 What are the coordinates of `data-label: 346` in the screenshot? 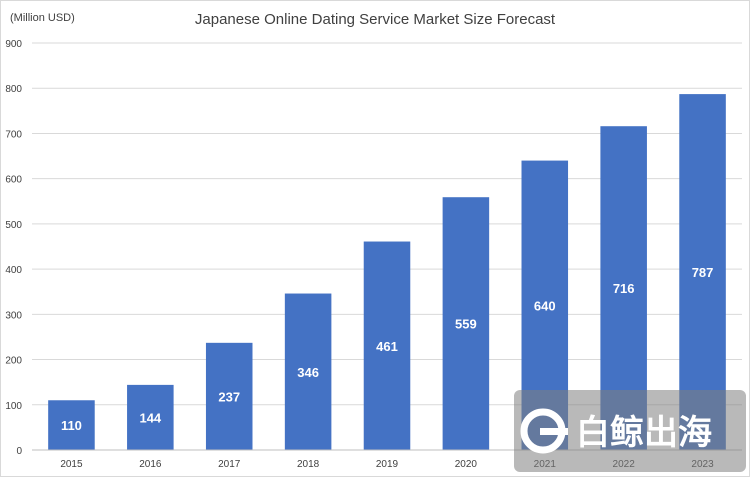 It's located at (308, 372).